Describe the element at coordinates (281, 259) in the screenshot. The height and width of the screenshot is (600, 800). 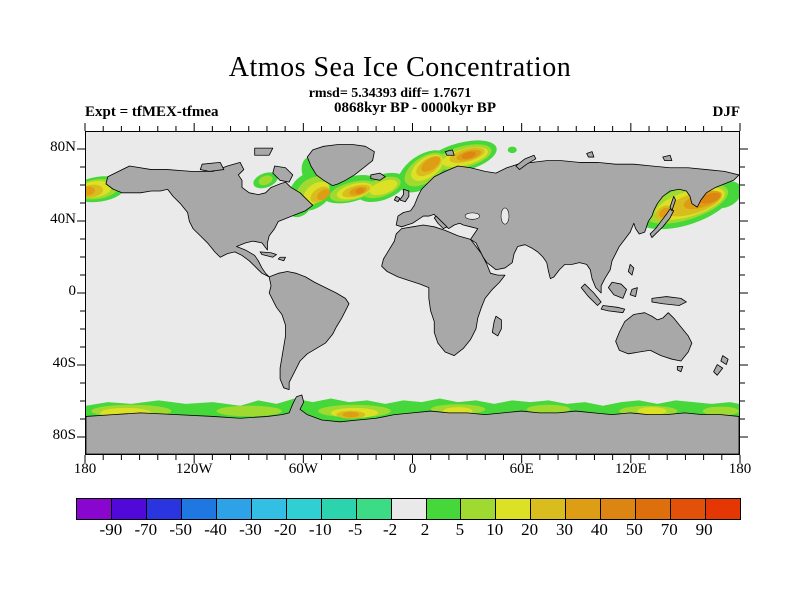
I see `hispaniola` at that location.